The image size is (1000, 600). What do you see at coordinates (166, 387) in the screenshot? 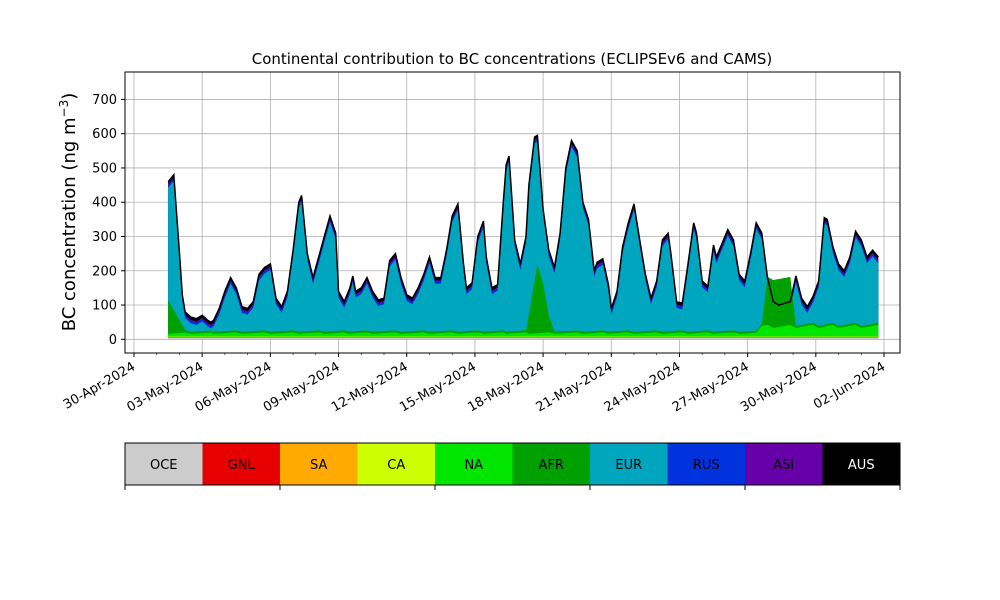
I see `x-tick-label: 03-May-2024` at bounding box center [166, 387].